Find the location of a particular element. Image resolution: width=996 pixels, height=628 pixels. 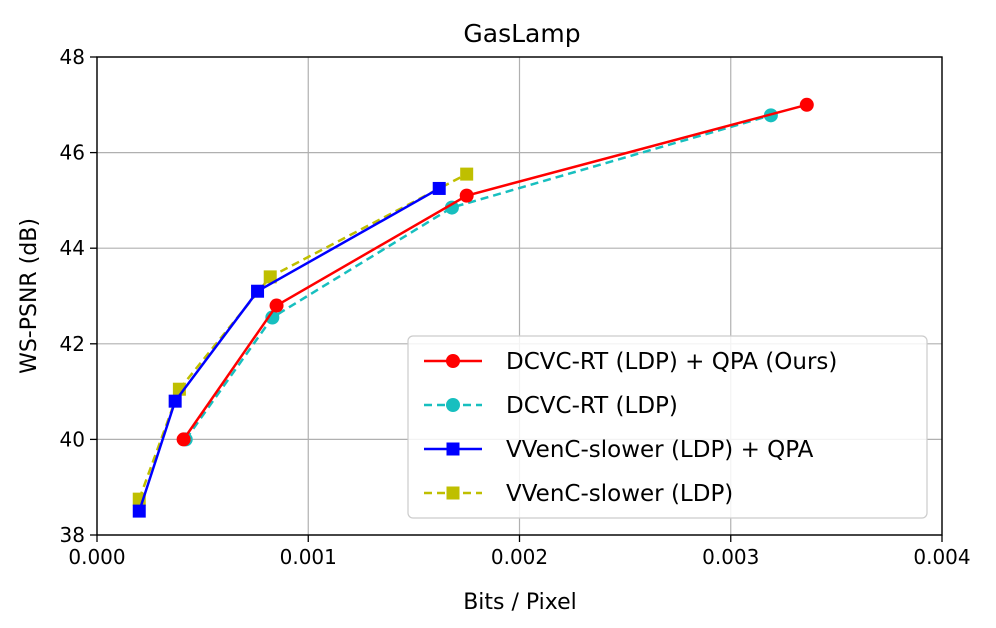

y-axis-label: WS-PSNR (dB) is located at coordinates (29, 296).